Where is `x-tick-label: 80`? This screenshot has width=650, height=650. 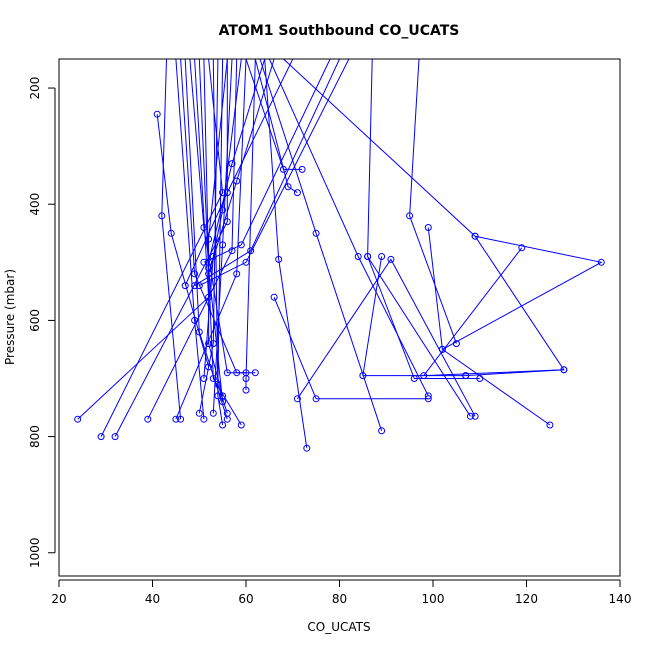 x-tick-label: 80 is located at coordinates (339, 599).